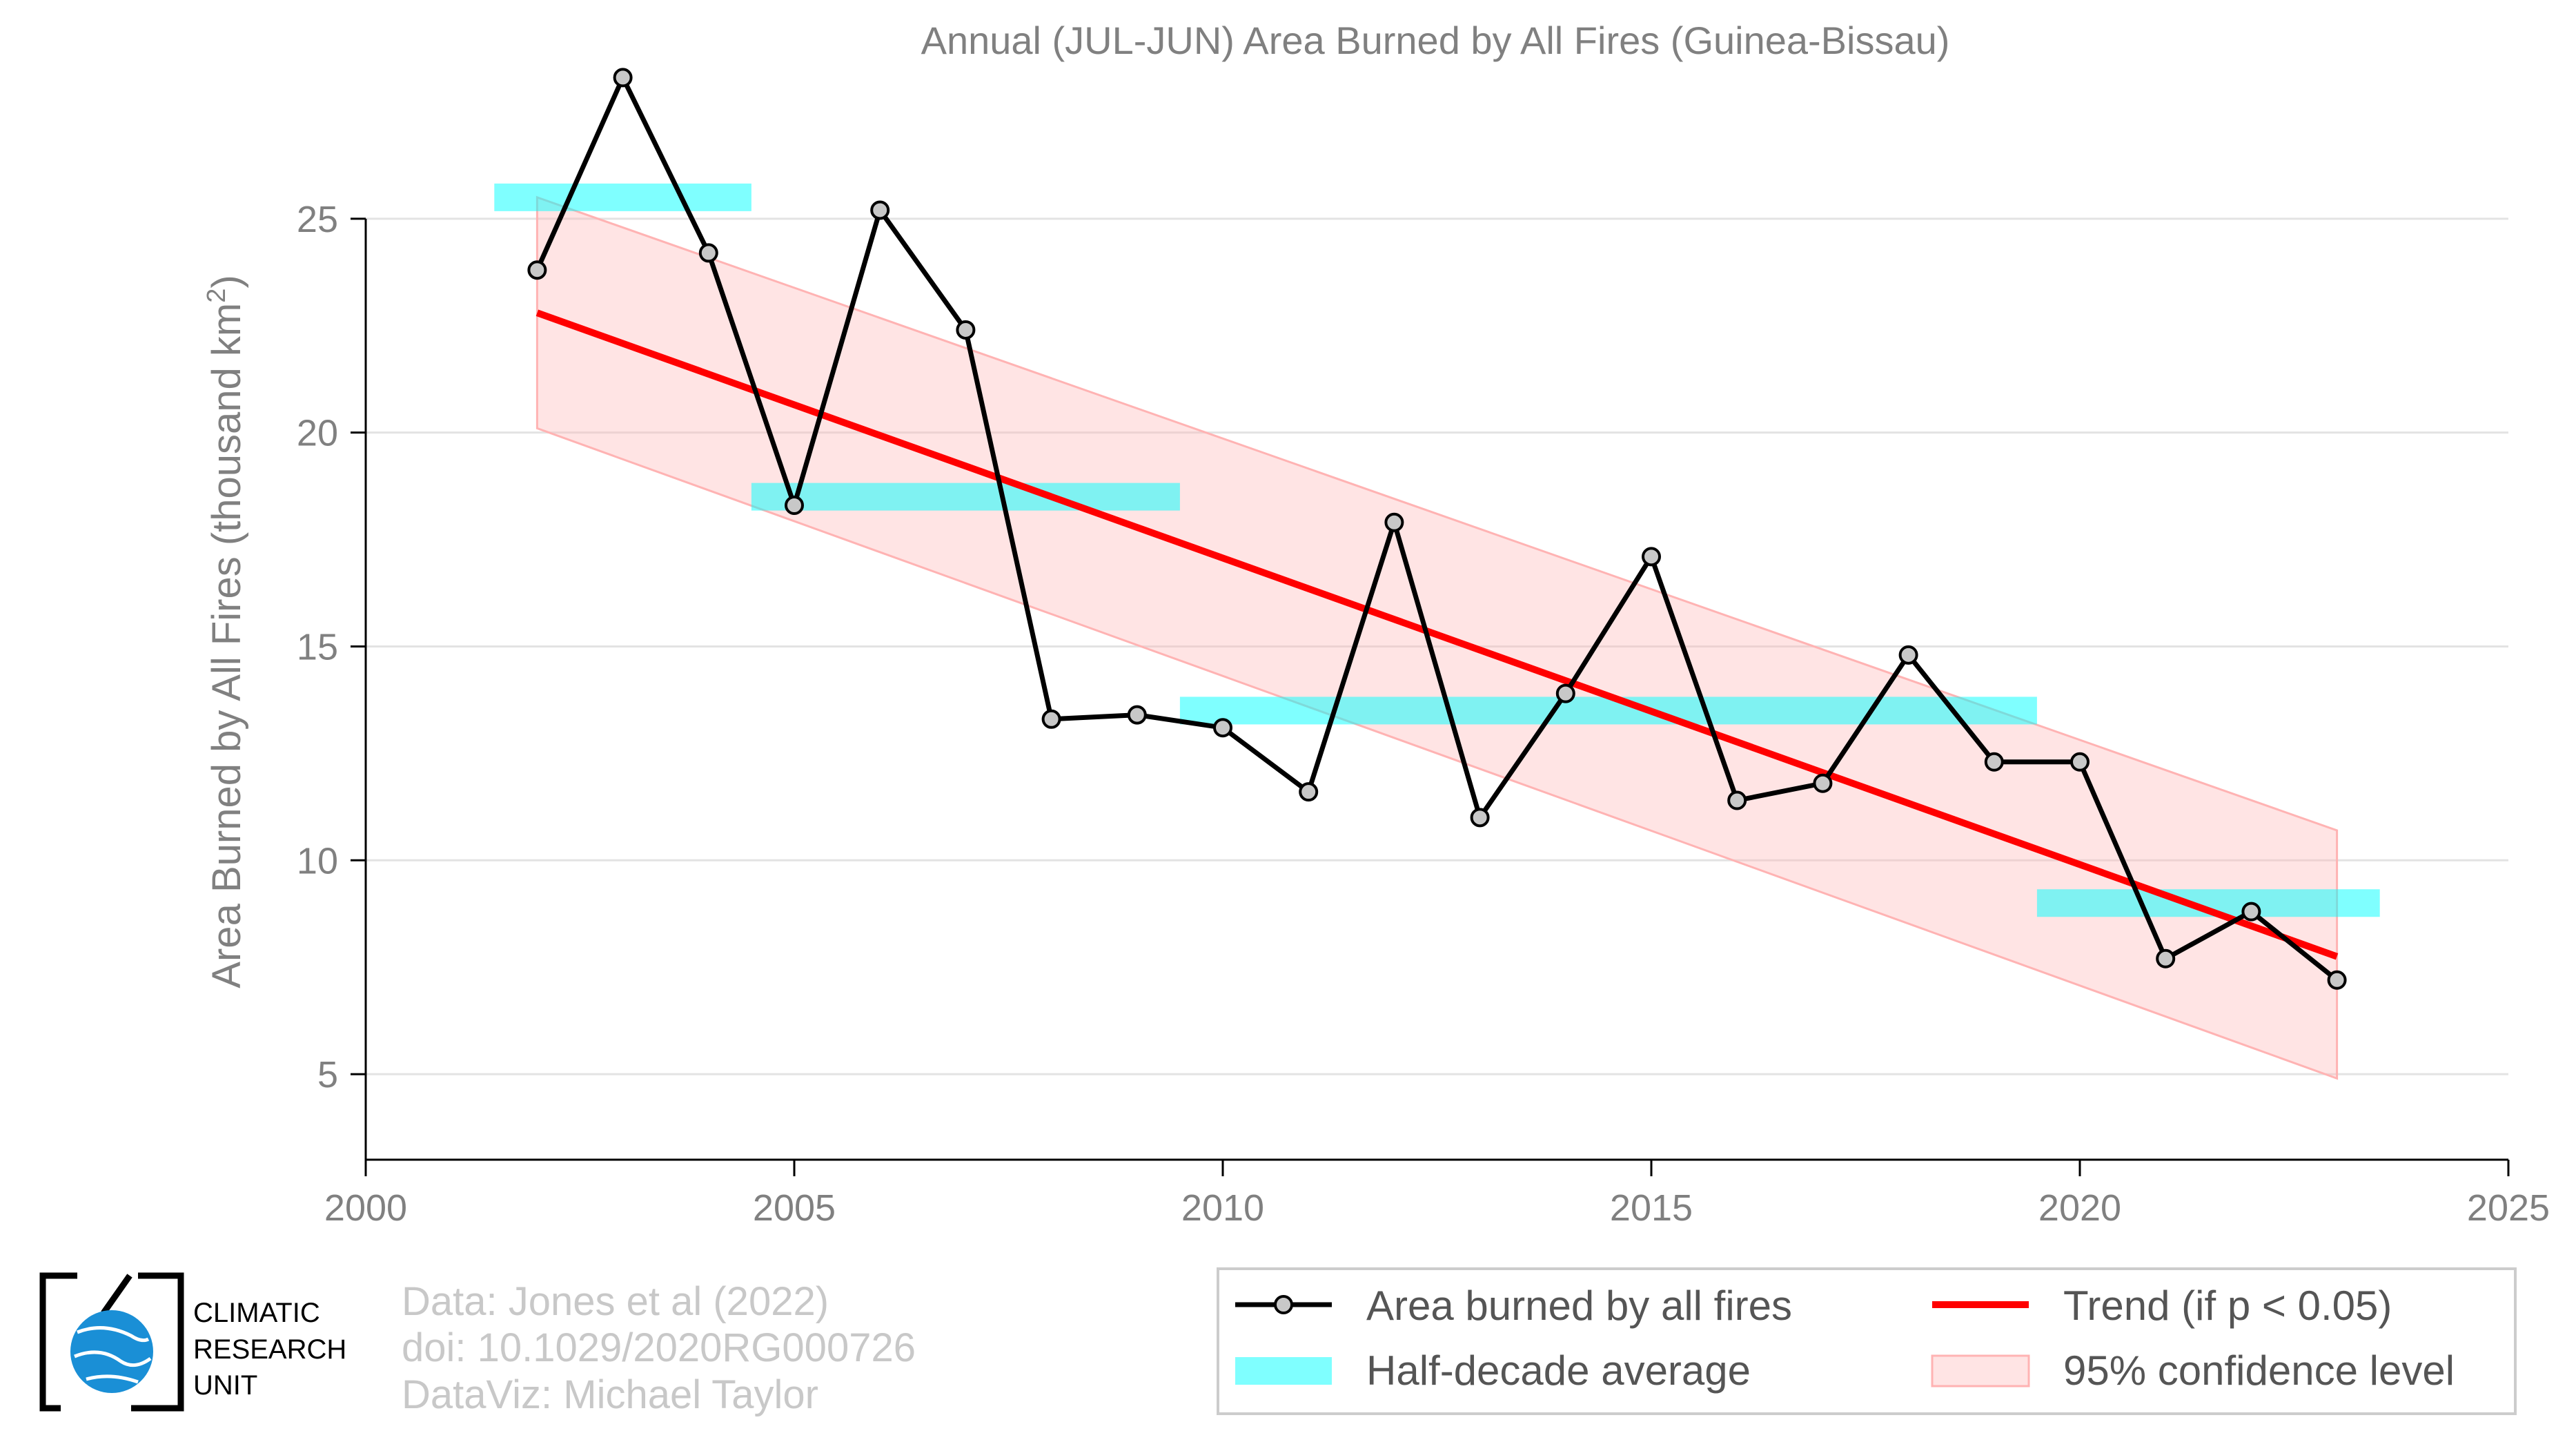  What do you see at coordinates (1558, 1370) in the screenshot?
I see `legend-label-half-decade: Half-decade average` at bounding box center [1558, 1370].